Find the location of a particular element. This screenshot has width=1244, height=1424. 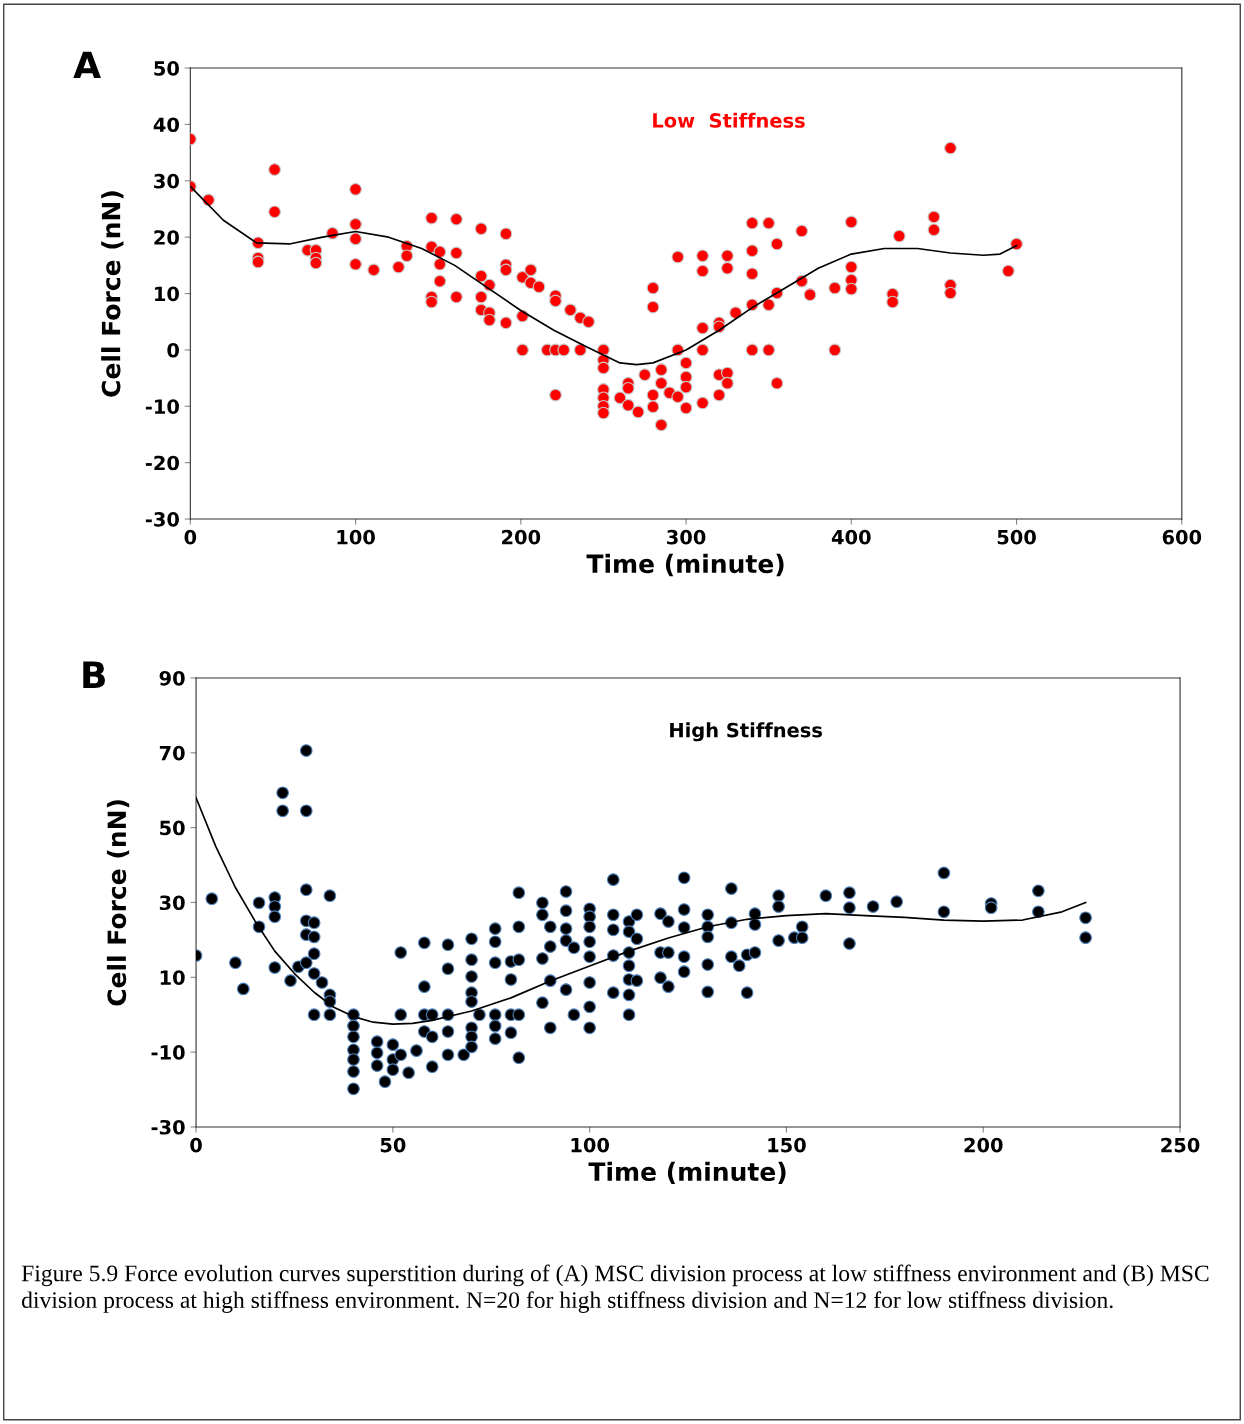

y-tick-label: 90 is located at coordinates (172, 678).